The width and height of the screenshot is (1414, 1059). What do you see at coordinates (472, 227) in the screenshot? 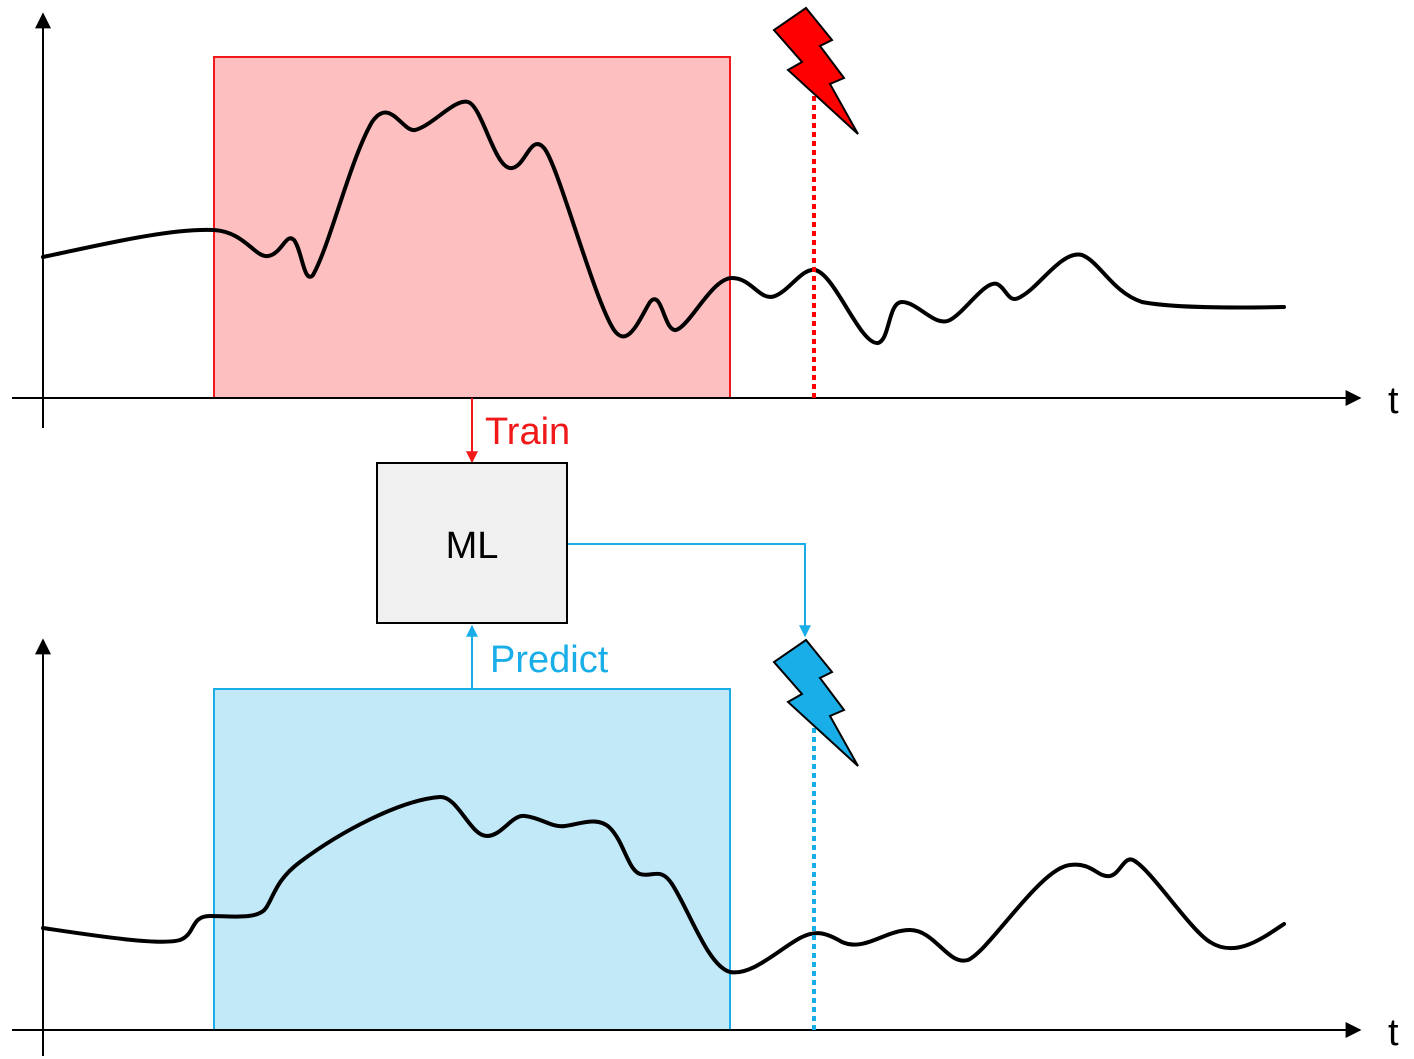
I see `training-window` at bounding box center [472, 227].